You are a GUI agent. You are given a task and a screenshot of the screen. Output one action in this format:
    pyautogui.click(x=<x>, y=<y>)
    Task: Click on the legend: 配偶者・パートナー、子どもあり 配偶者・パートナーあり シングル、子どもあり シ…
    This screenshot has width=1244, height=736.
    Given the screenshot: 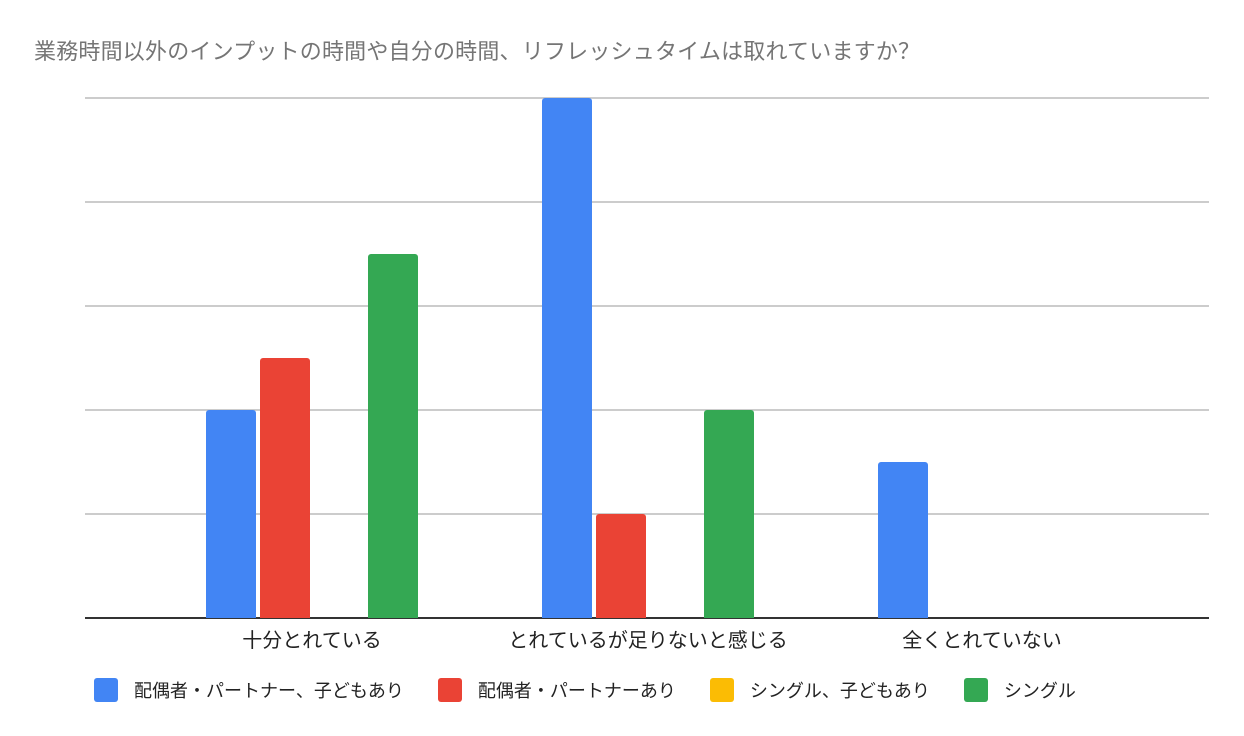 What is the action you would take?
    pyautogui.click(x=602, y=690)
    